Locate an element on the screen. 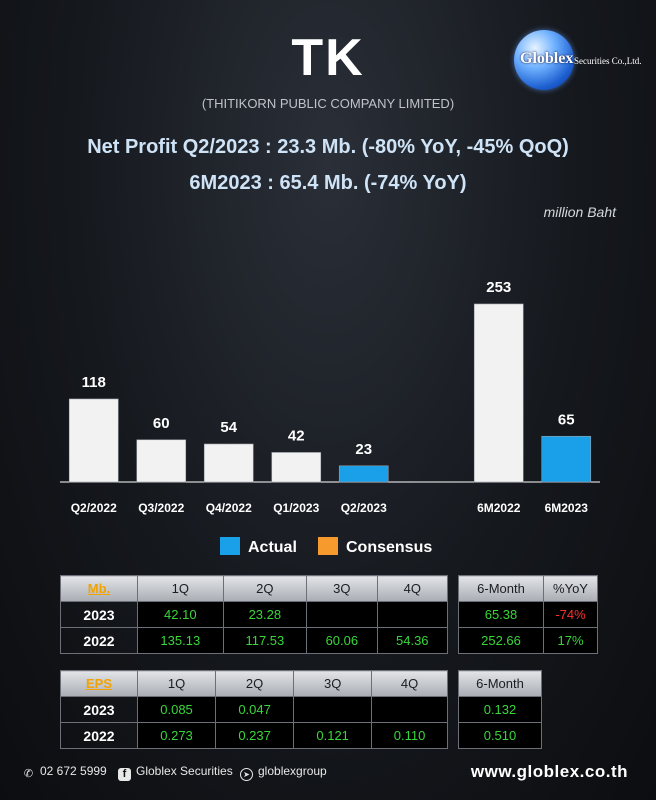 Image resolution: width=656 pixels, height=800 pixels. table-header-row: 6-Month is located at coordinates (500, 683).